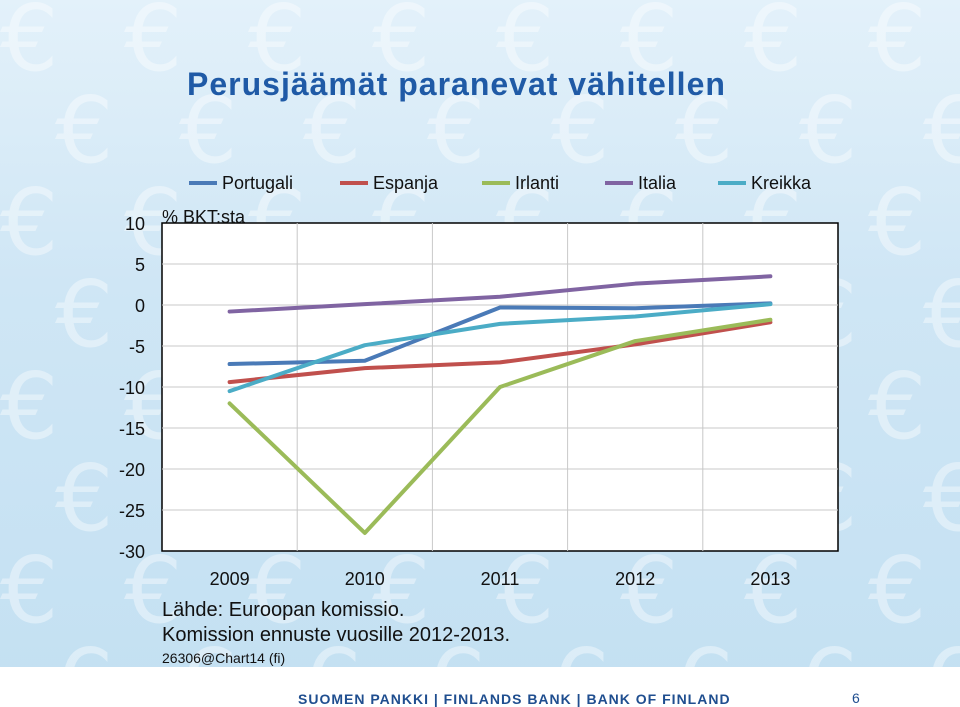 This screenshot has height=707, width=960. What do you see at coordinates (132, 552) in the screenshot?
I see `y-tick-label: -30` at bounding box center [132, 552].